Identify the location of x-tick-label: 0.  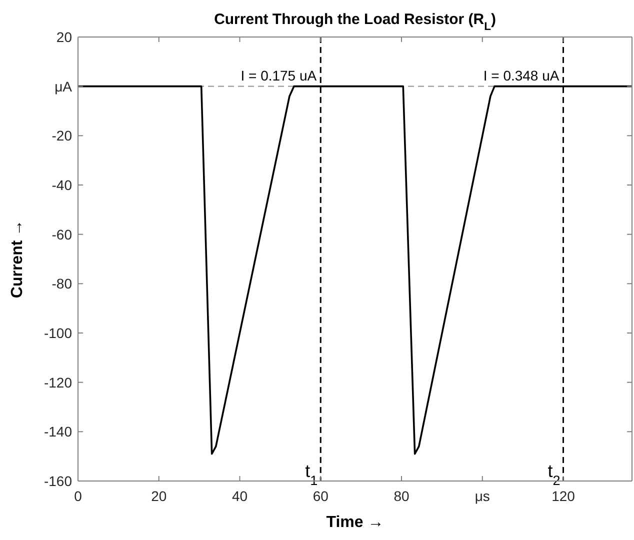
(78, 496).